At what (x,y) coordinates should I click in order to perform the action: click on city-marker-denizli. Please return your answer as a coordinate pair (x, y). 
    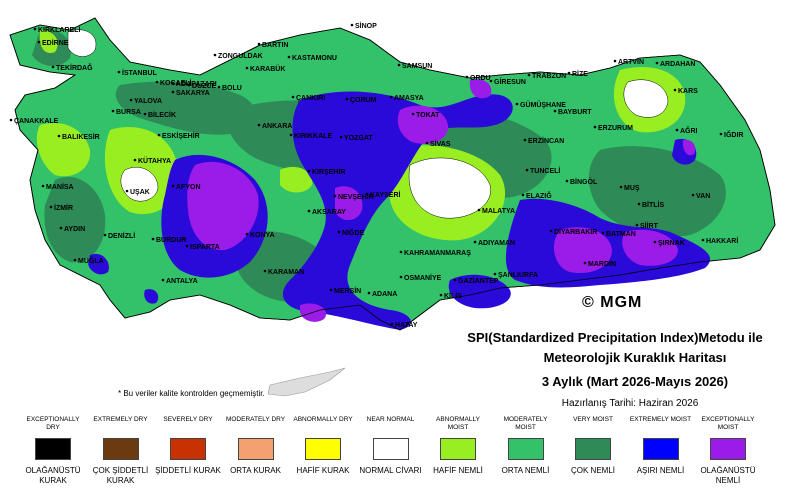
    Looking at the image, I should click on (105, 235).